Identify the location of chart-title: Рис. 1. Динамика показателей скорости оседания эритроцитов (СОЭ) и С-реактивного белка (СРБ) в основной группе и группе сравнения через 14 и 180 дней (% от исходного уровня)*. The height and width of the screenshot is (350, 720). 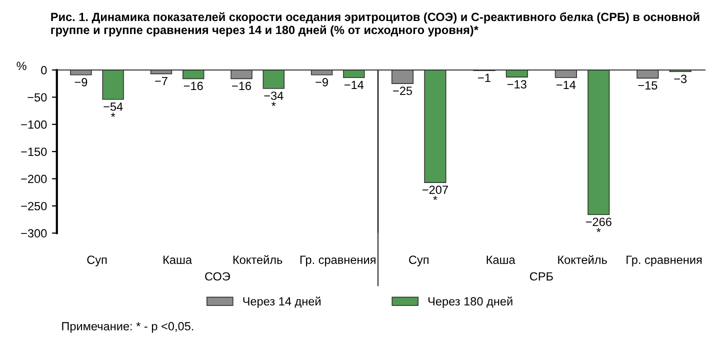
(375, 24).